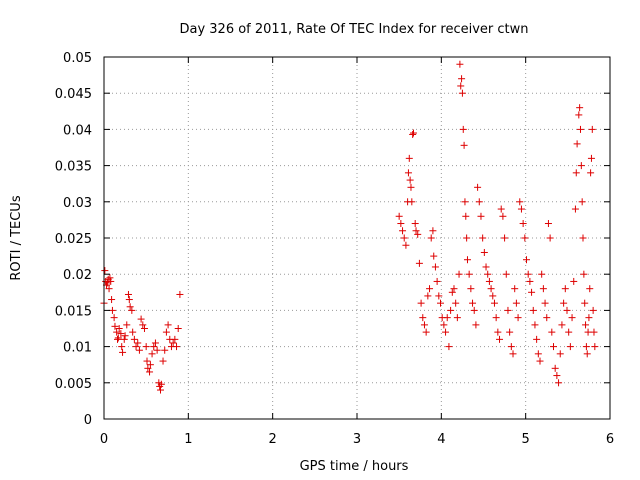 Image resolution: width=640 pixels, height=480 pixels. What do you see at coordinates (88, 420) in the screenshot?
I see `y-tick-label: 0` at bounding box center [88, 420].